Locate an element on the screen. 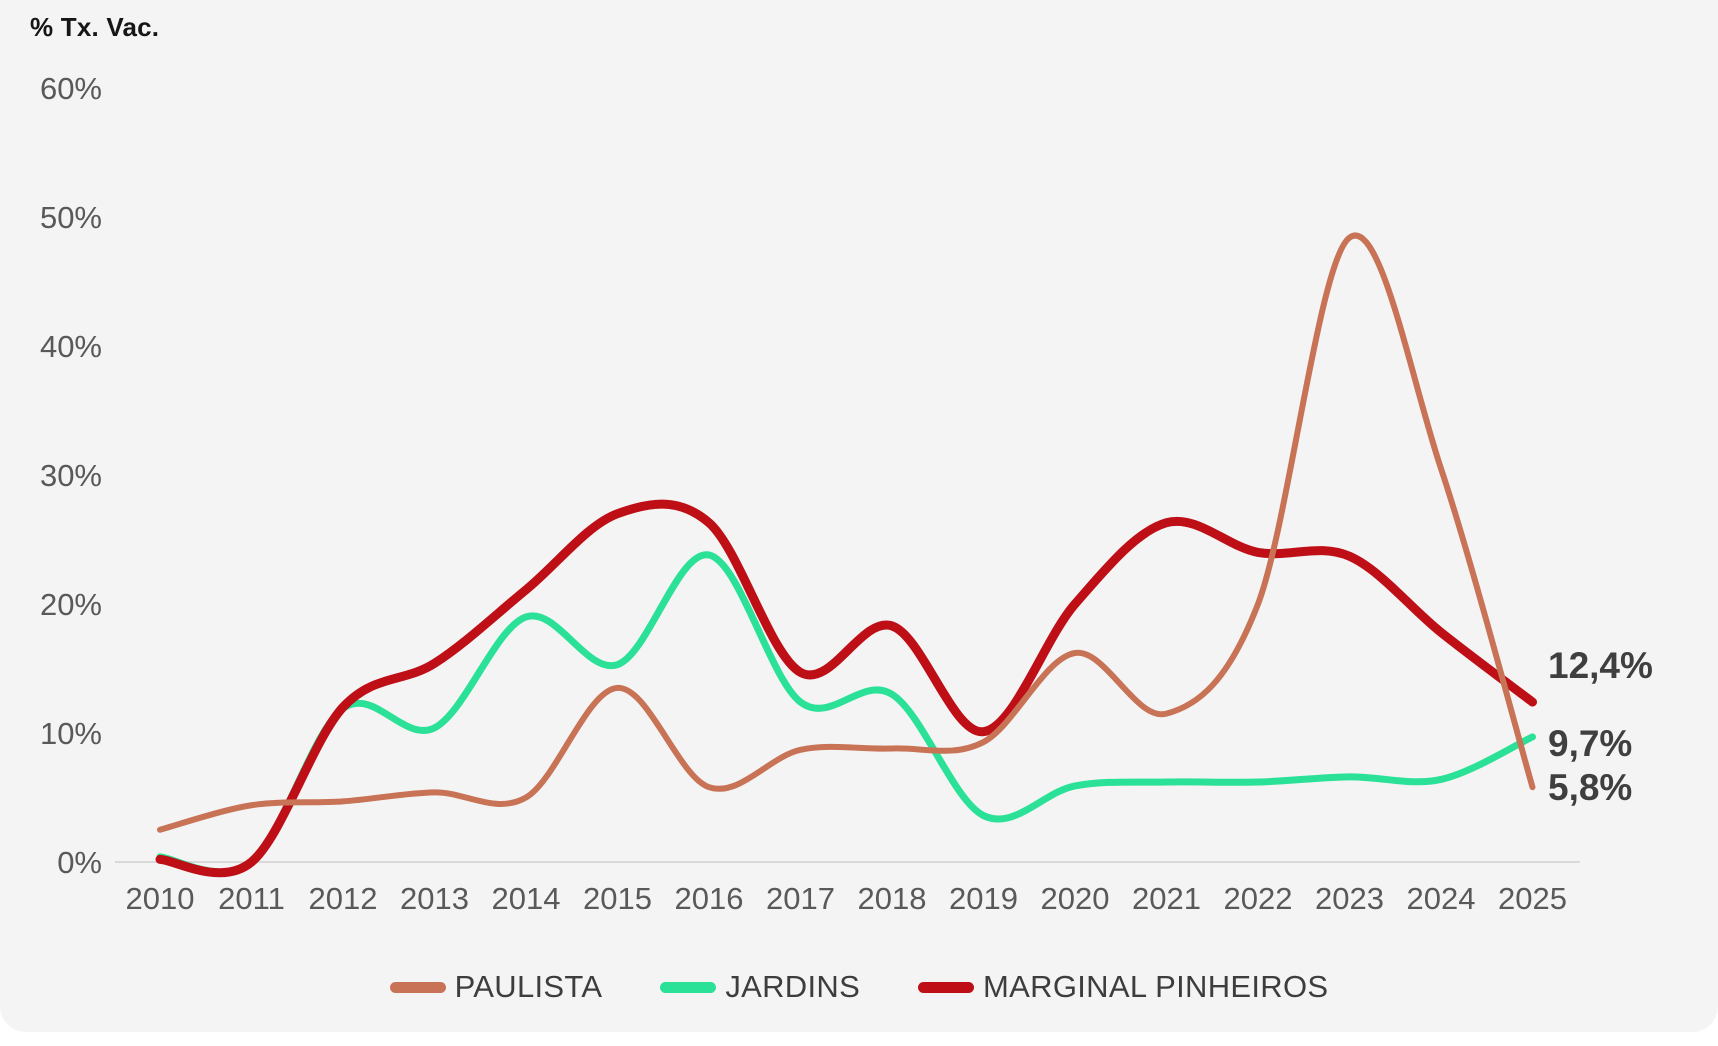 This screenshot has width=1718, height=1046. x-tick-label: 2017 is located at coordinates (800, 898).